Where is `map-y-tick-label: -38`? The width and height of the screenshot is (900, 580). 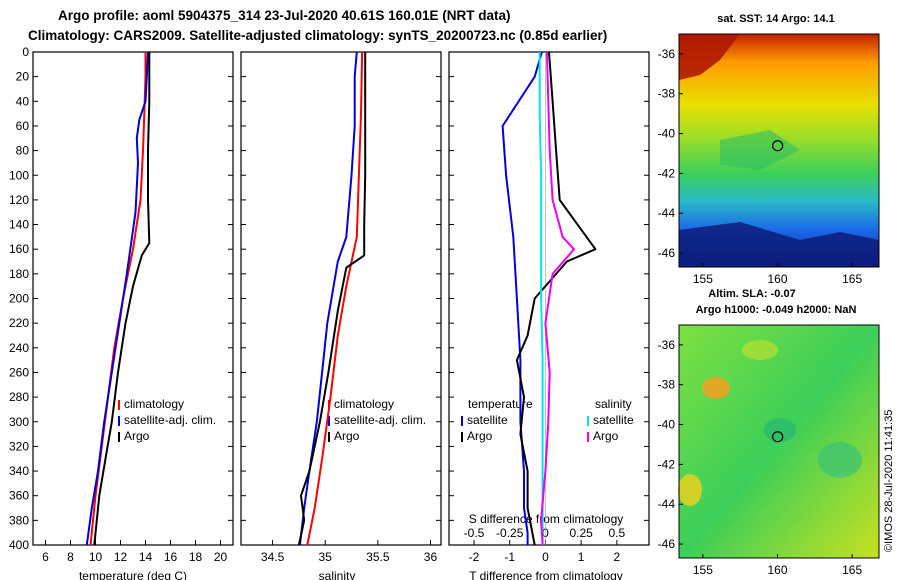 map-y-tick-label: -38 is located at coordinates (667, 94).